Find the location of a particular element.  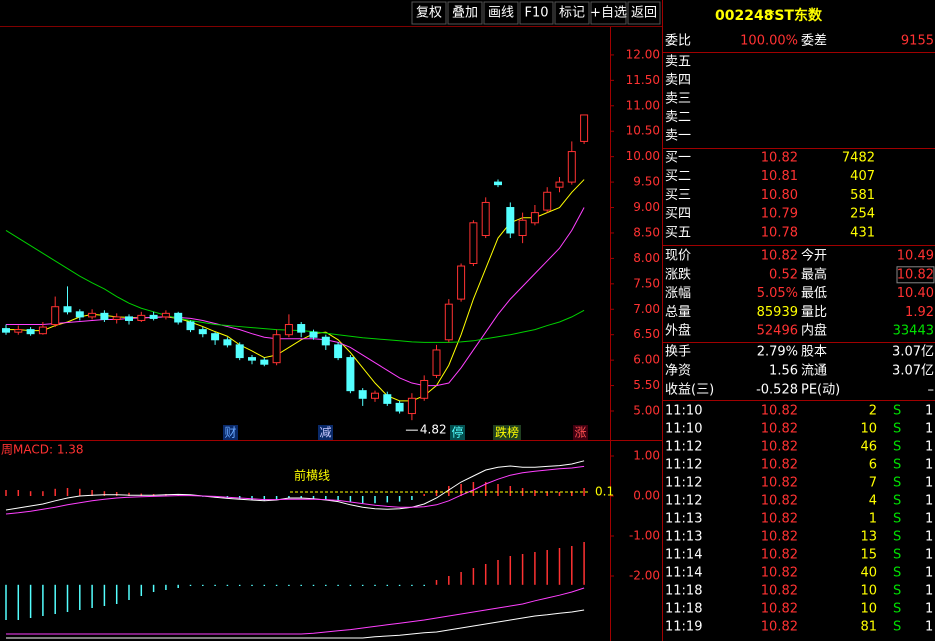

quote-cell: 9155 is located at coordinates (917, 41).